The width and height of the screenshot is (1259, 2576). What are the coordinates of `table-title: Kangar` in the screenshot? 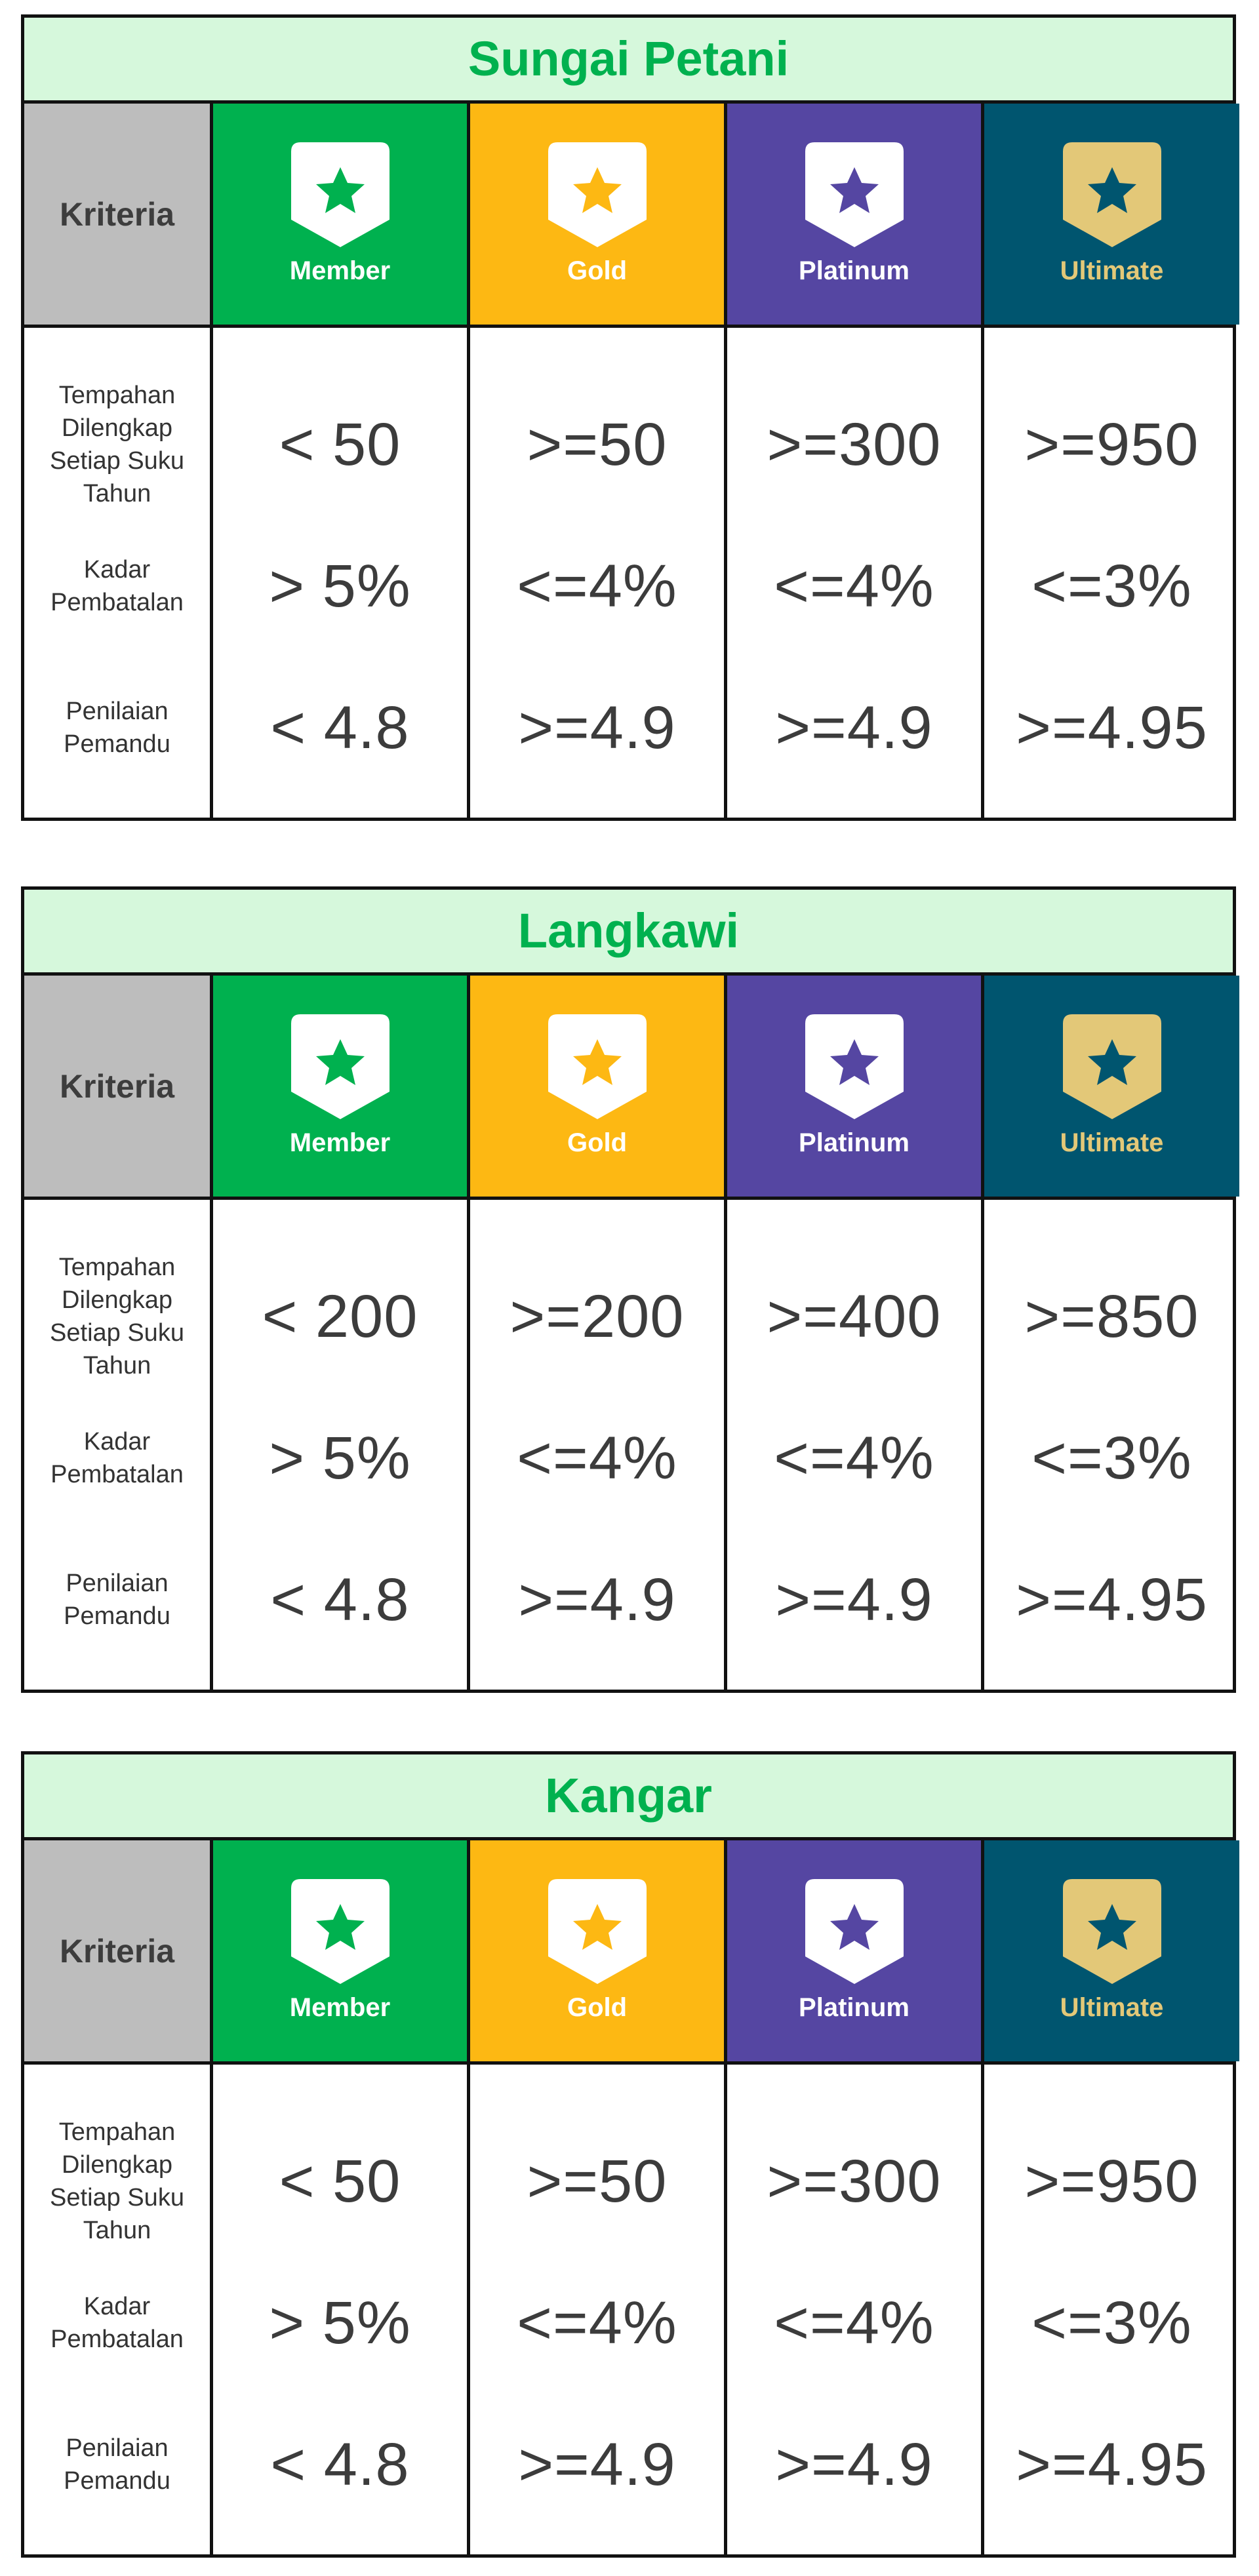 It's located at (629, 1795).